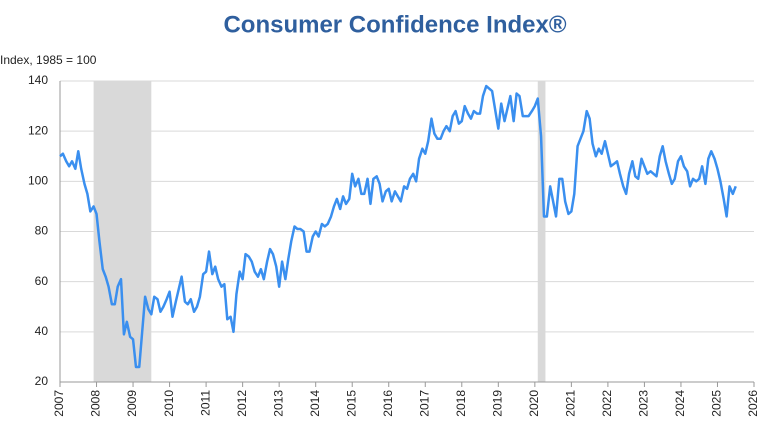  Describe the element at coordinates (242, 403) in the screenshot. I see `x-tick-label: 2012` at that location.